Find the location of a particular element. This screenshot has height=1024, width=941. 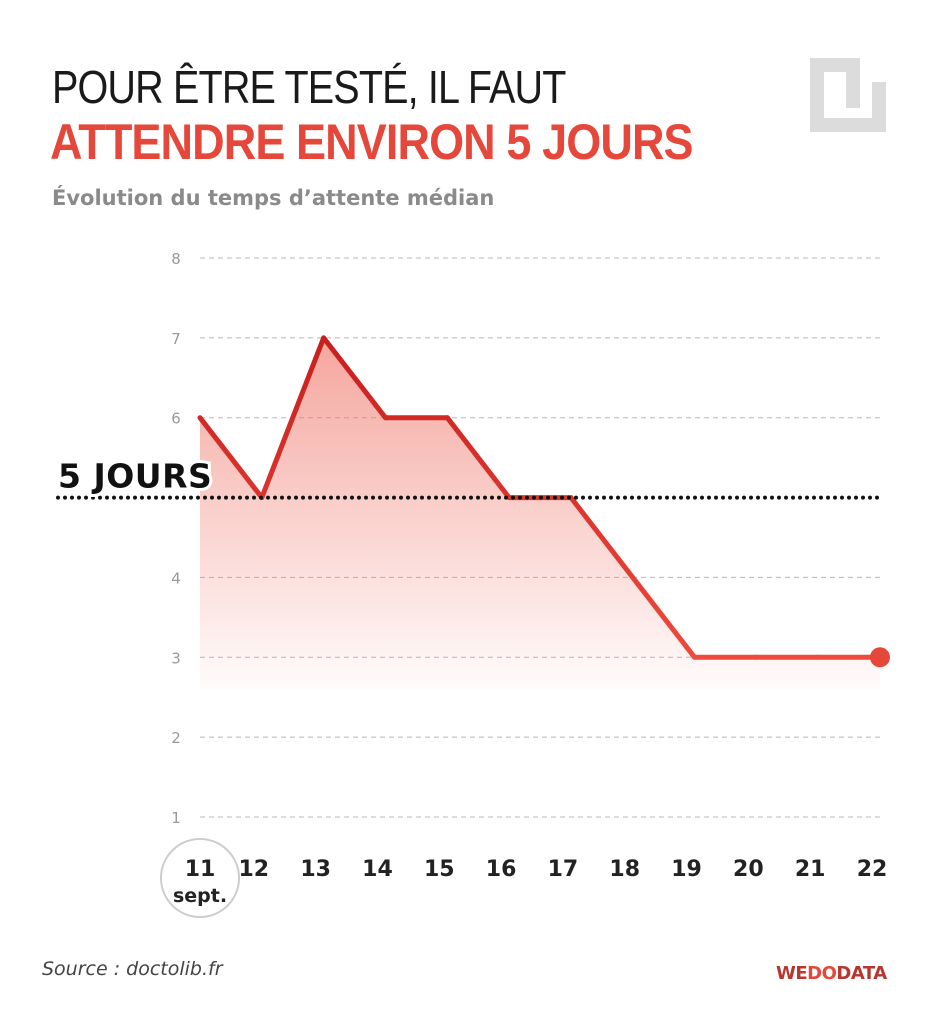

last-data-point is located at coordinates (880, 657).